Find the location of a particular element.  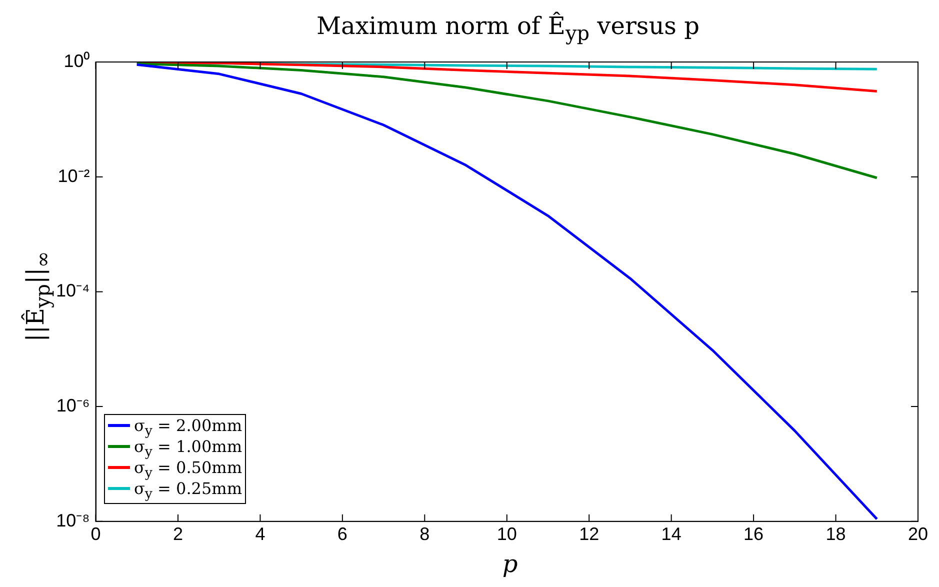

x-tick-label: 0 is located at coordinates (95, 534).